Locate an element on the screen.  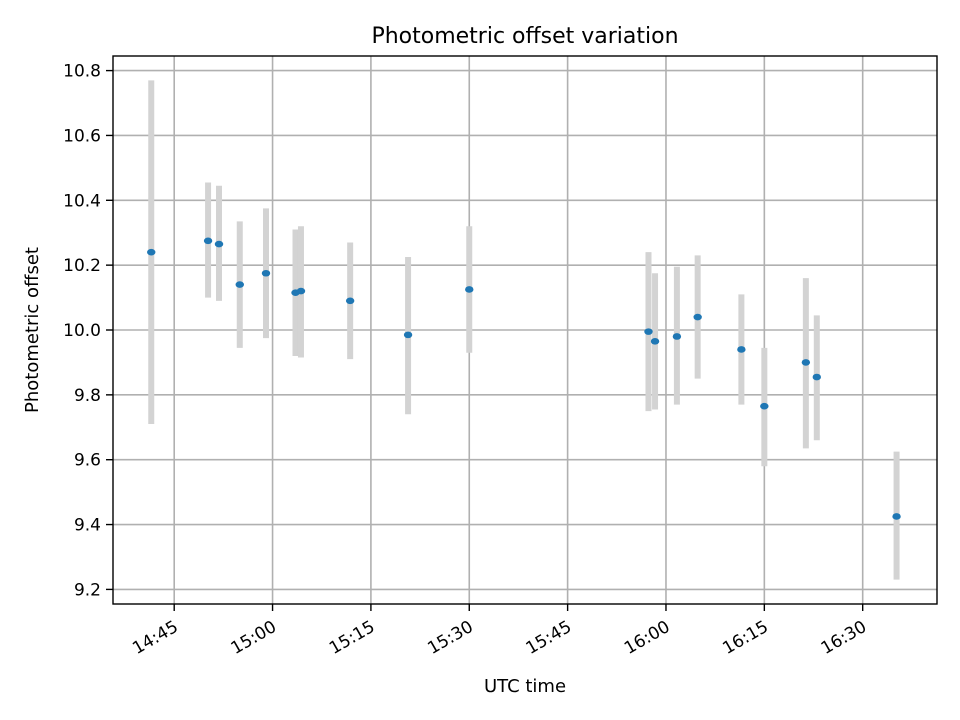
y-tick-label: 10.6 is located at coordinates (82, 136).